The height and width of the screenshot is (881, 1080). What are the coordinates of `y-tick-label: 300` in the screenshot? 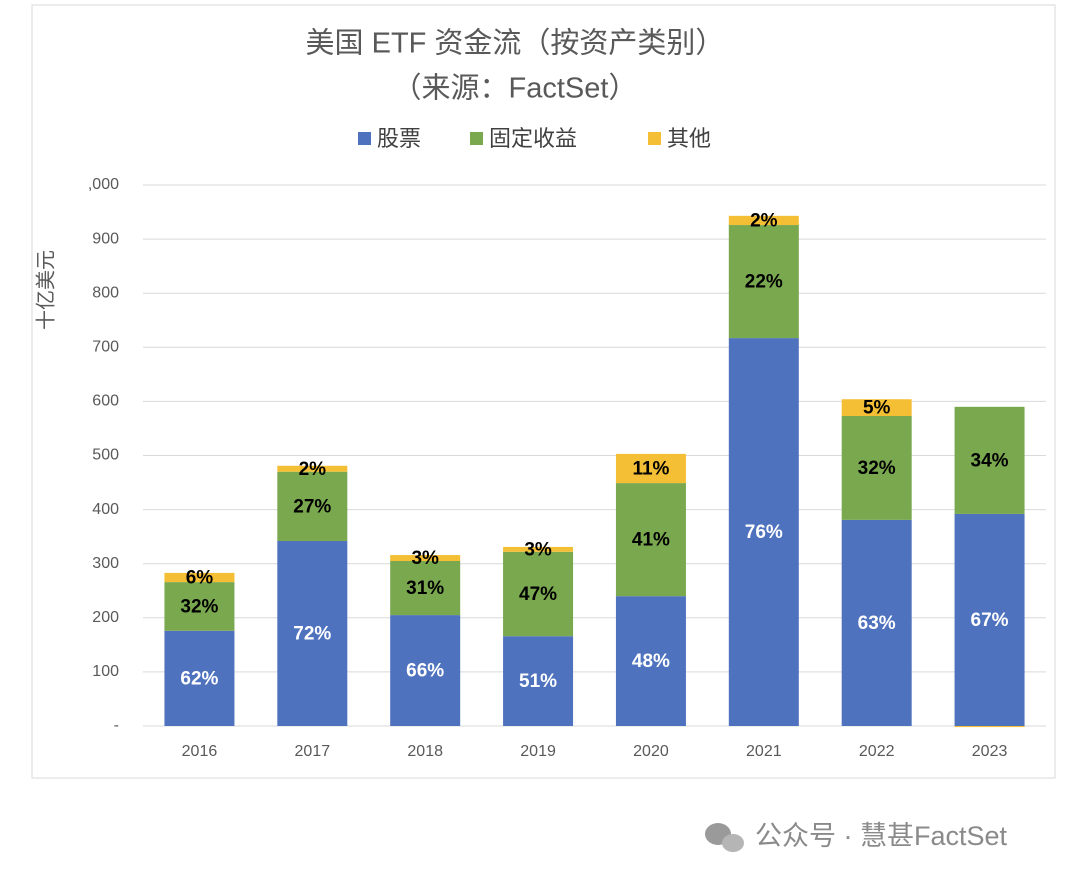 It's located at (105, 563).